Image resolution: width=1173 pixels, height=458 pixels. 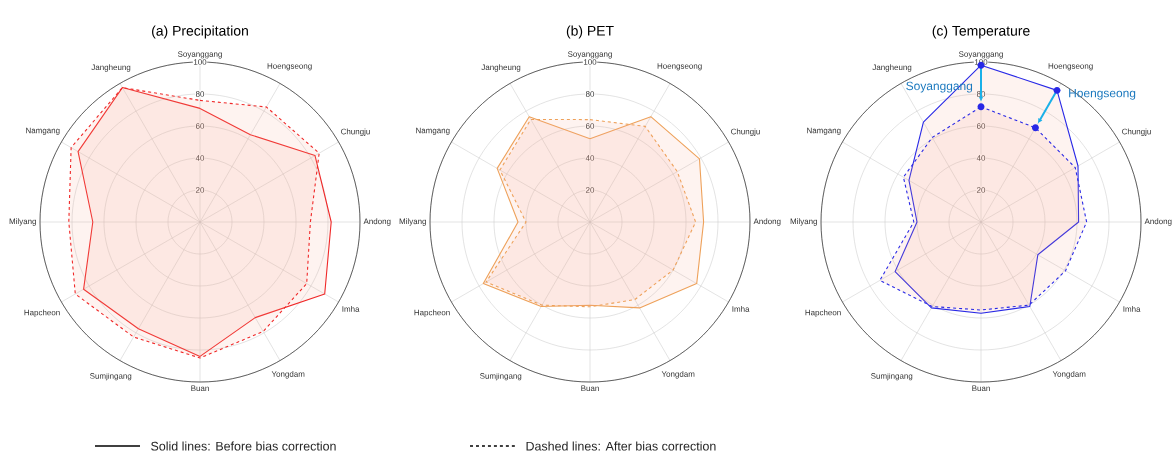 What do you see at coordinates (981, 32) in the screenshot?
I see `chart-title: (c) Temperature` at bounding box center [981, 32].